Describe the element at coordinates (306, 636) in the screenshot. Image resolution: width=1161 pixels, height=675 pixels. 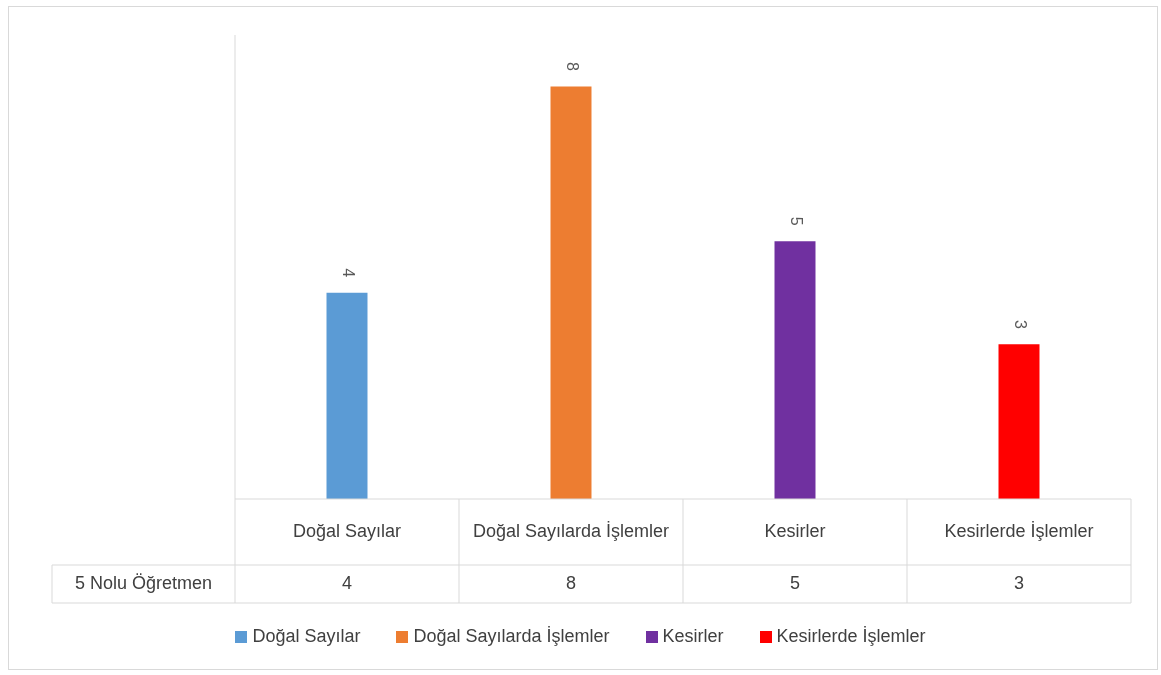
I see `category-label: Doğal Sayılar` at that location.